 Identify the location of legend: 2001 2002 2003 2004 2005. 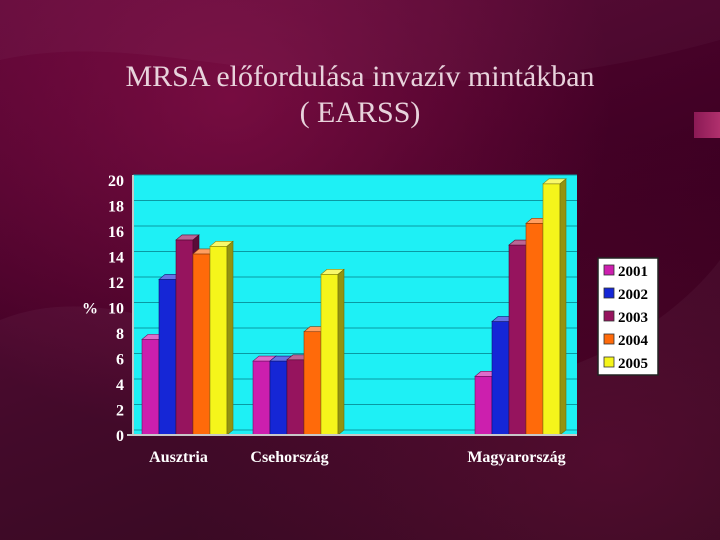
(628, 316).